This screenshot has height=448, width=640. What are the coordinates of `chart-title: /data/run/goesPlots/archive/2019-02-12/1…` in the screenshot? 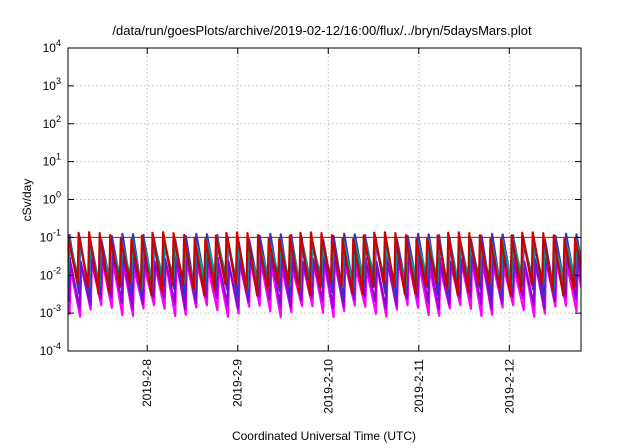 It's located at (322, 30).